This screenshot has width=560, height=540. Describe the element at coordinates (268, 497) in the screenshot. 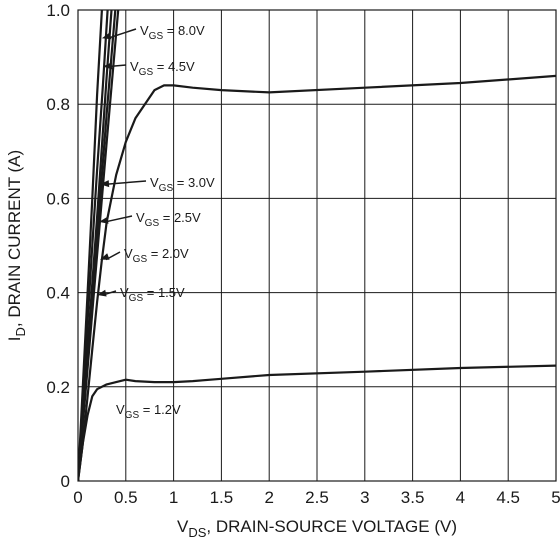

I see `x-tick-label: 2` at that location.